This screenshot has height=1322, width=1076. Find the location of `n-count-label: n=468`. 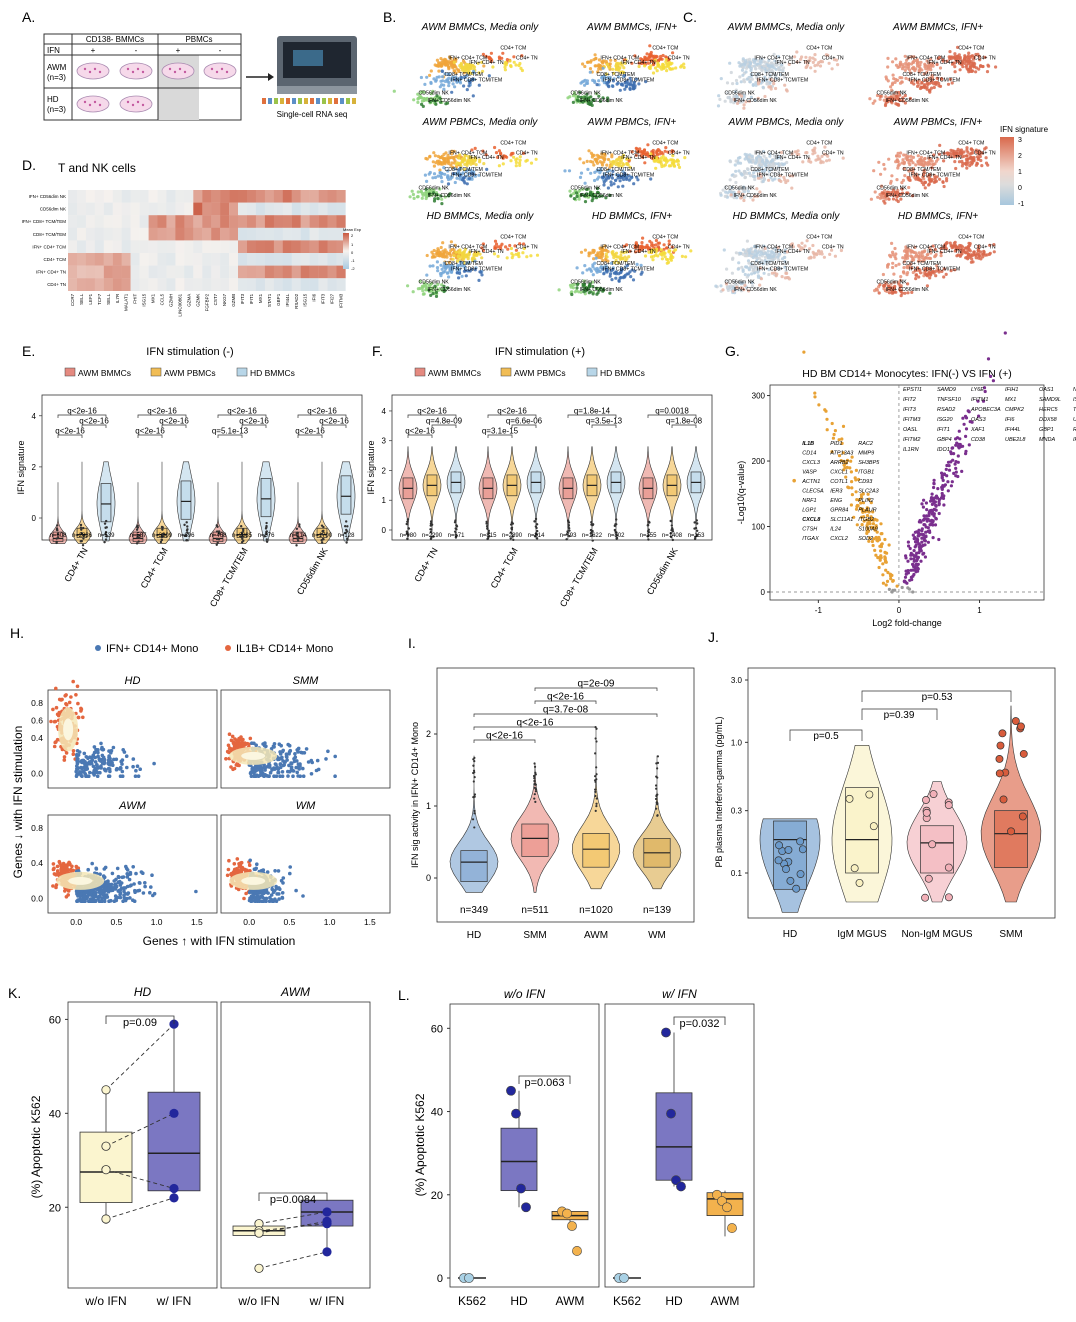

n-count-label: n=468 is located at coordinates (219, 536).